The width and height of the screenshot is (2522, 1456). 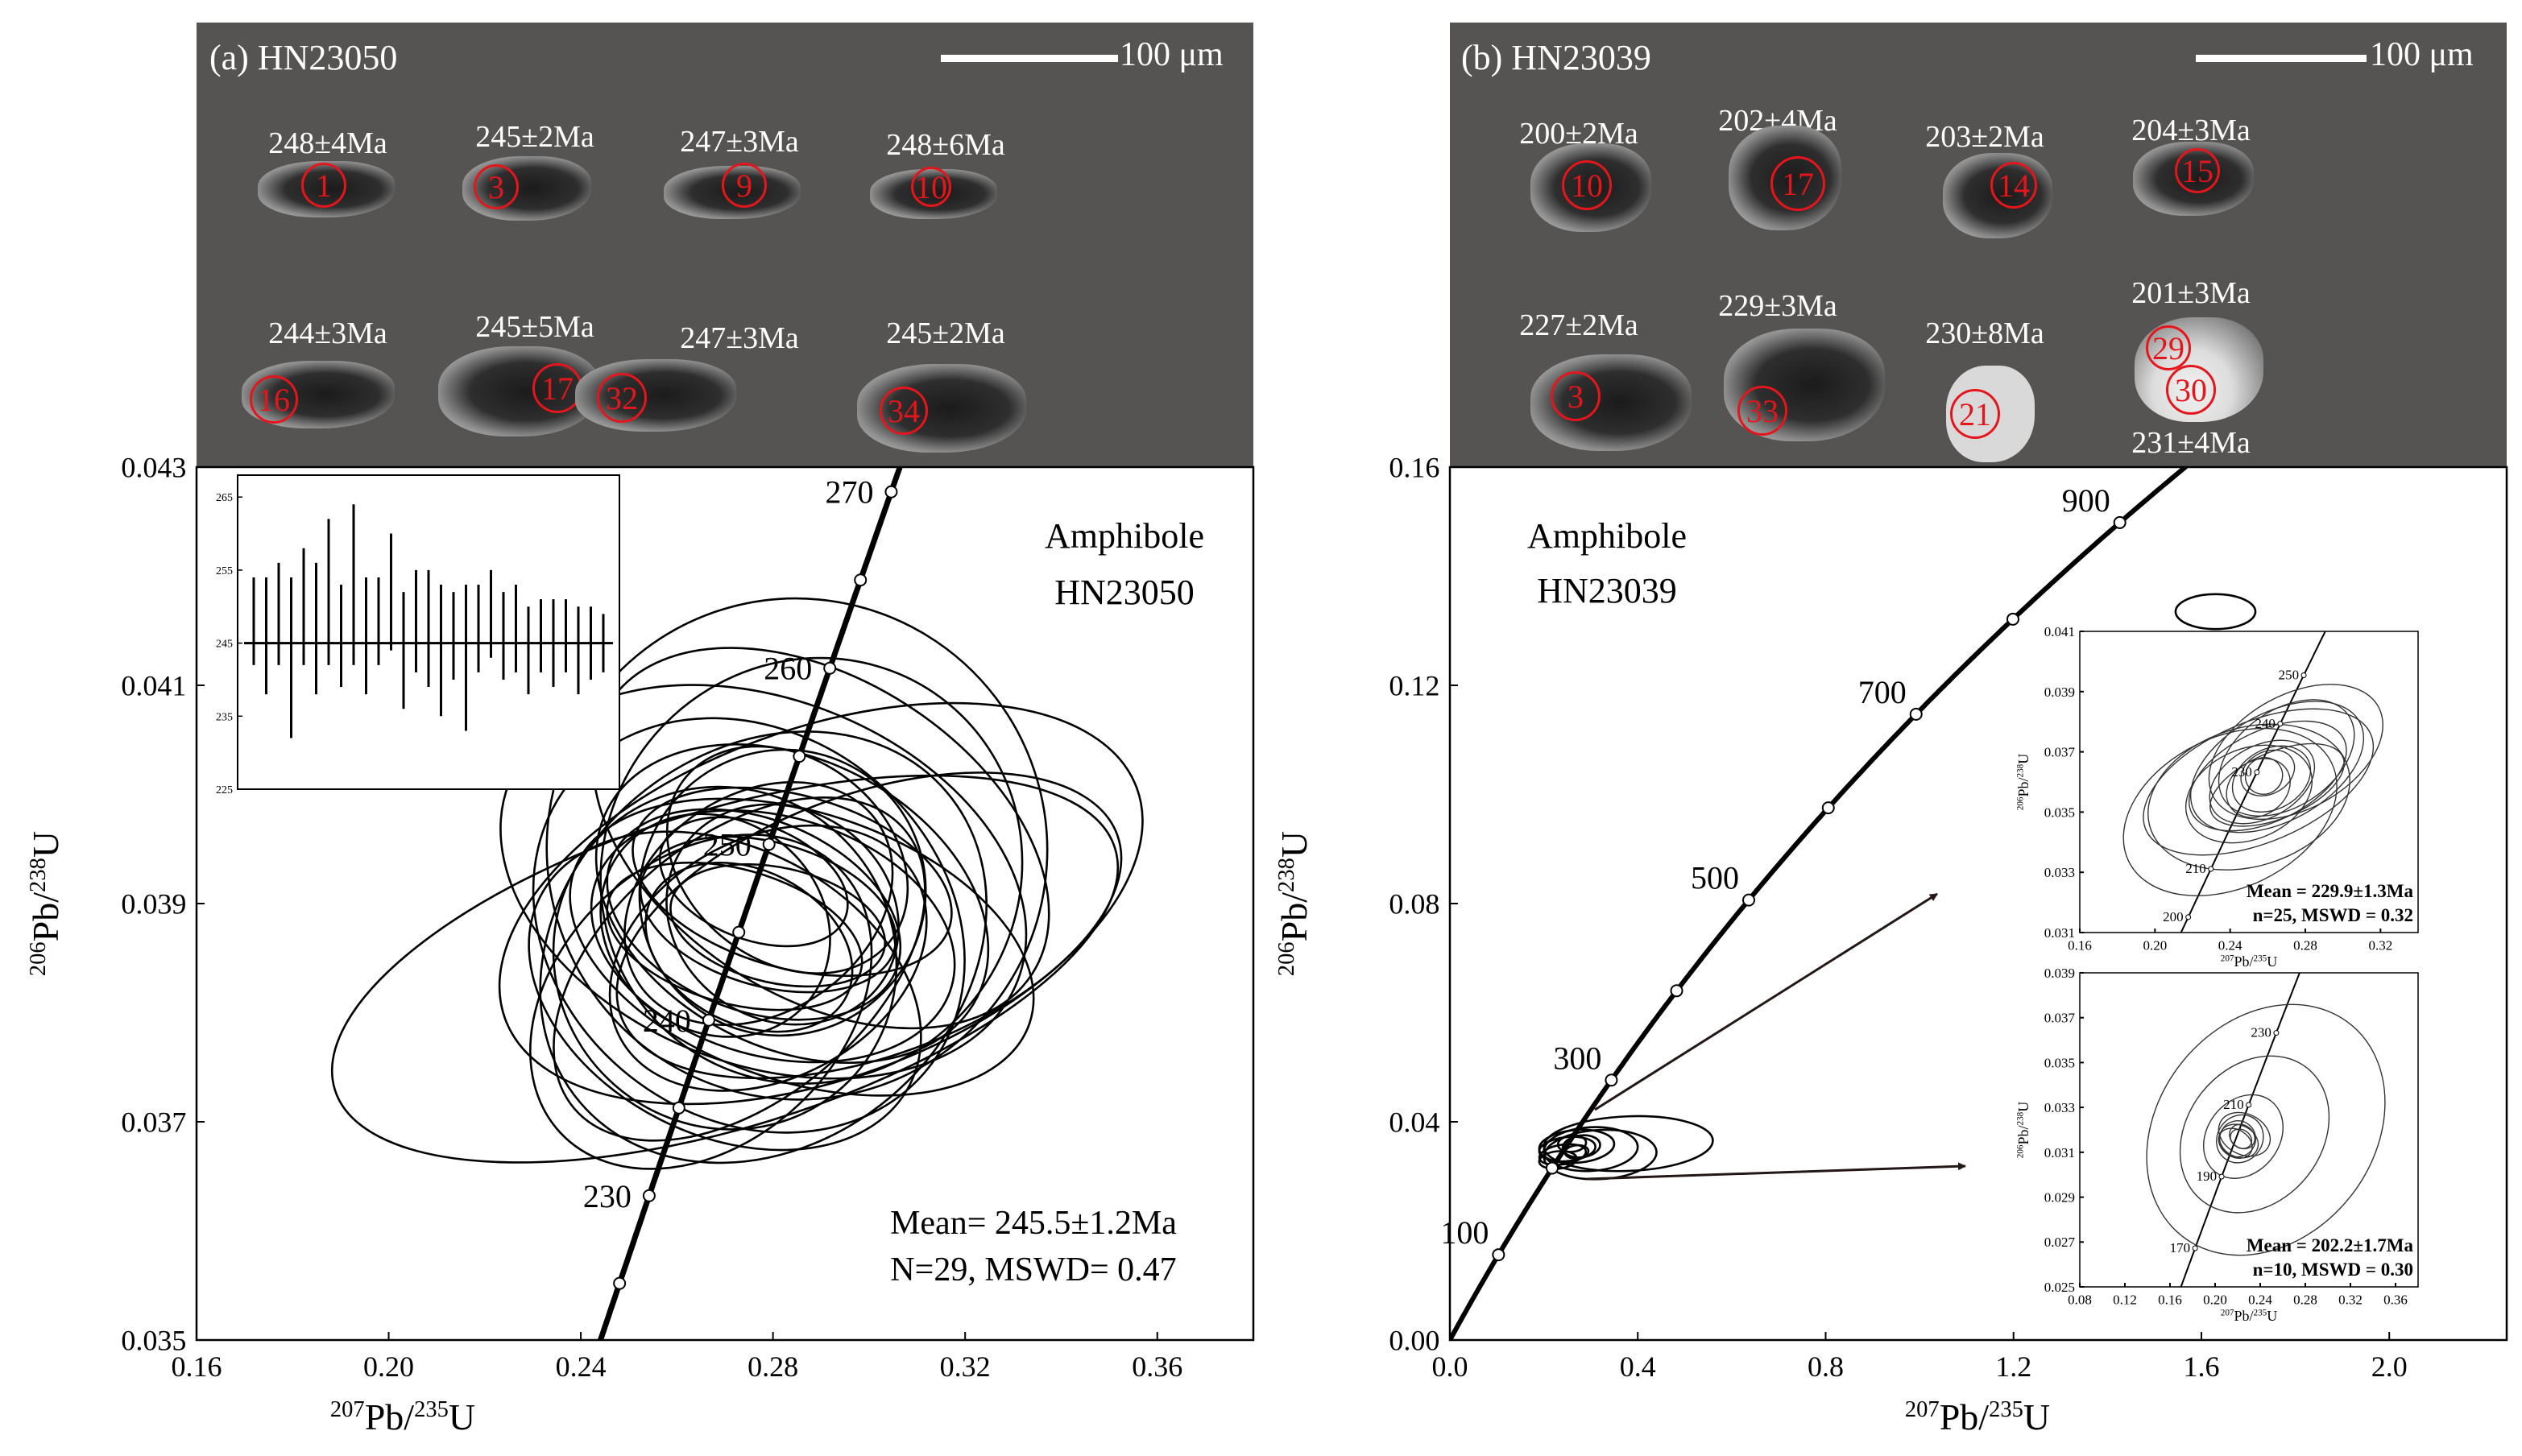 What do you see at coordinates (2059, 1063) in the screenshot?
I see `y-tick-label: 0.035` at bounding box center [2059, 1063].